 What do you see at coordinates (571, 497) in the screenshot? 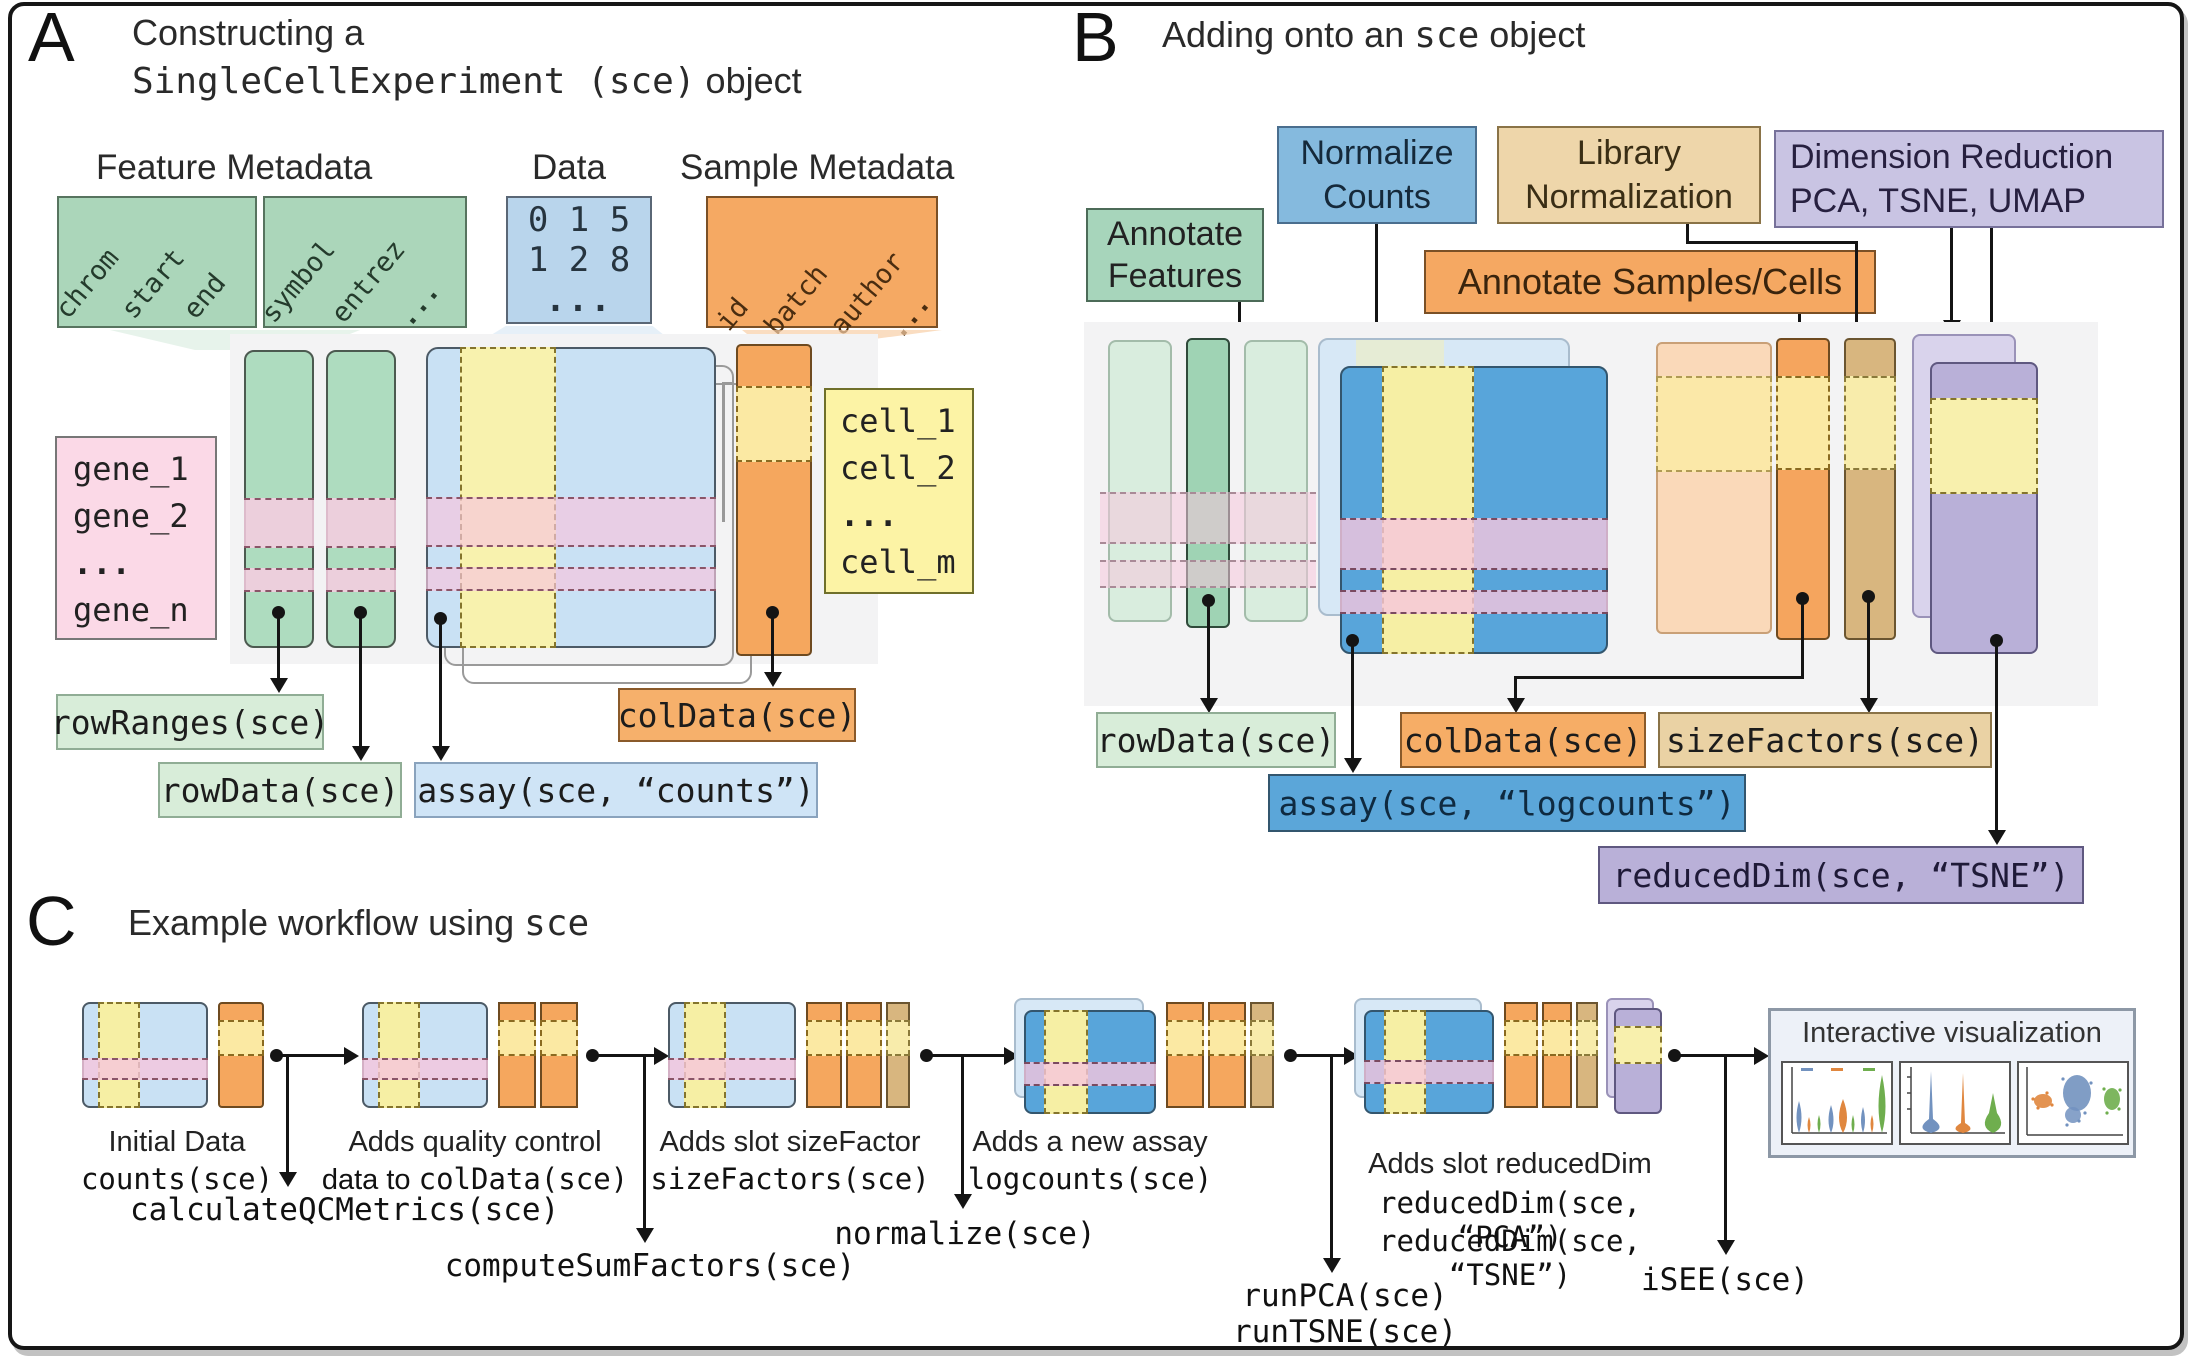
I see `counts-assay-matrix` at bounding box center [571, 497].